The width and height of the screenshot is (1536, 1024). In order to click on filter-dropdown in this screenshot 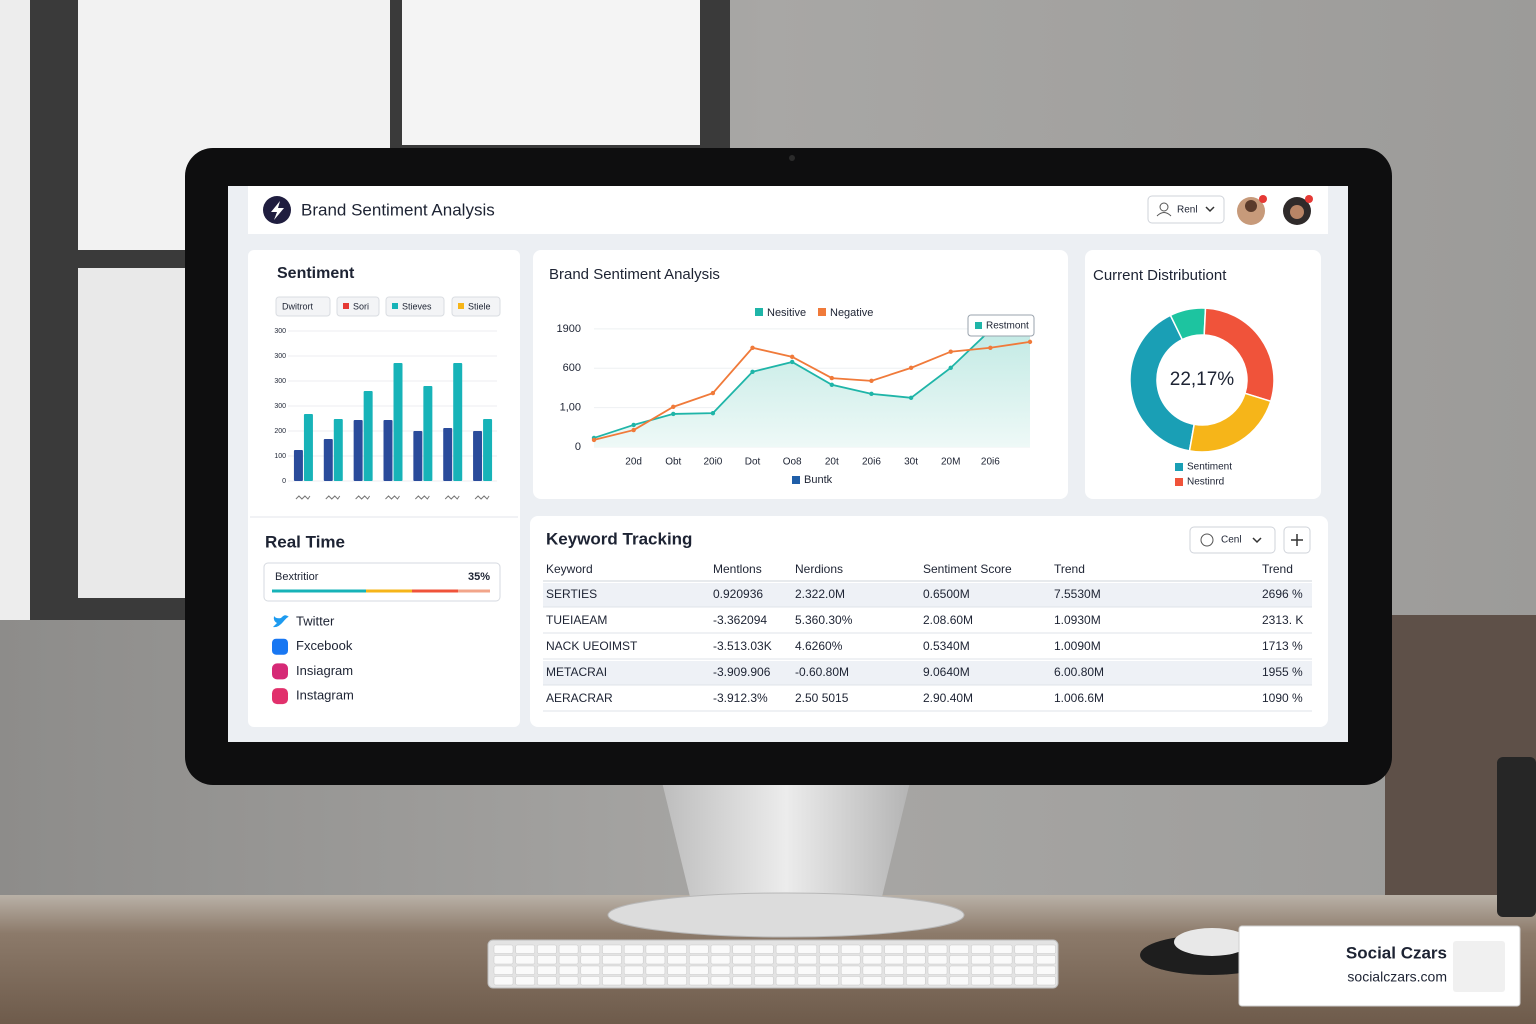, I will do `click(1232, 540)`.